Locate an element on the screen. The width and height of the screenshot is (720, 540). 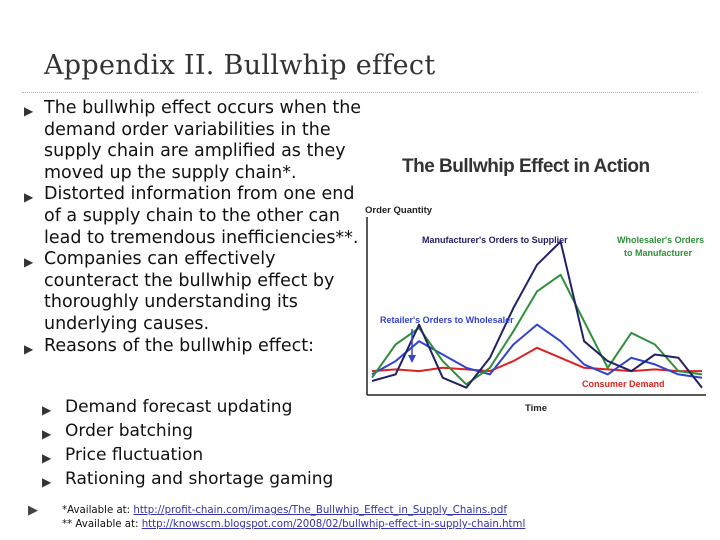
x-axis-label: Time is located at coordinates (536, 408).